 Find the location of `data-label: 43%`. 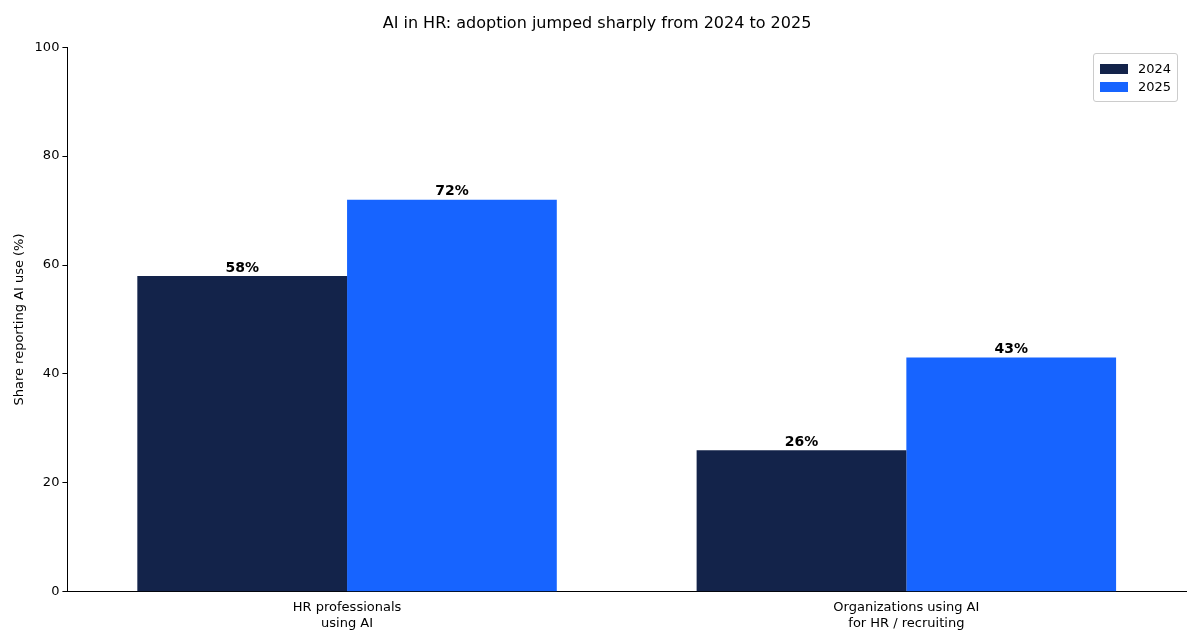

data-label: 43% is located at coordinates (1011, 348).